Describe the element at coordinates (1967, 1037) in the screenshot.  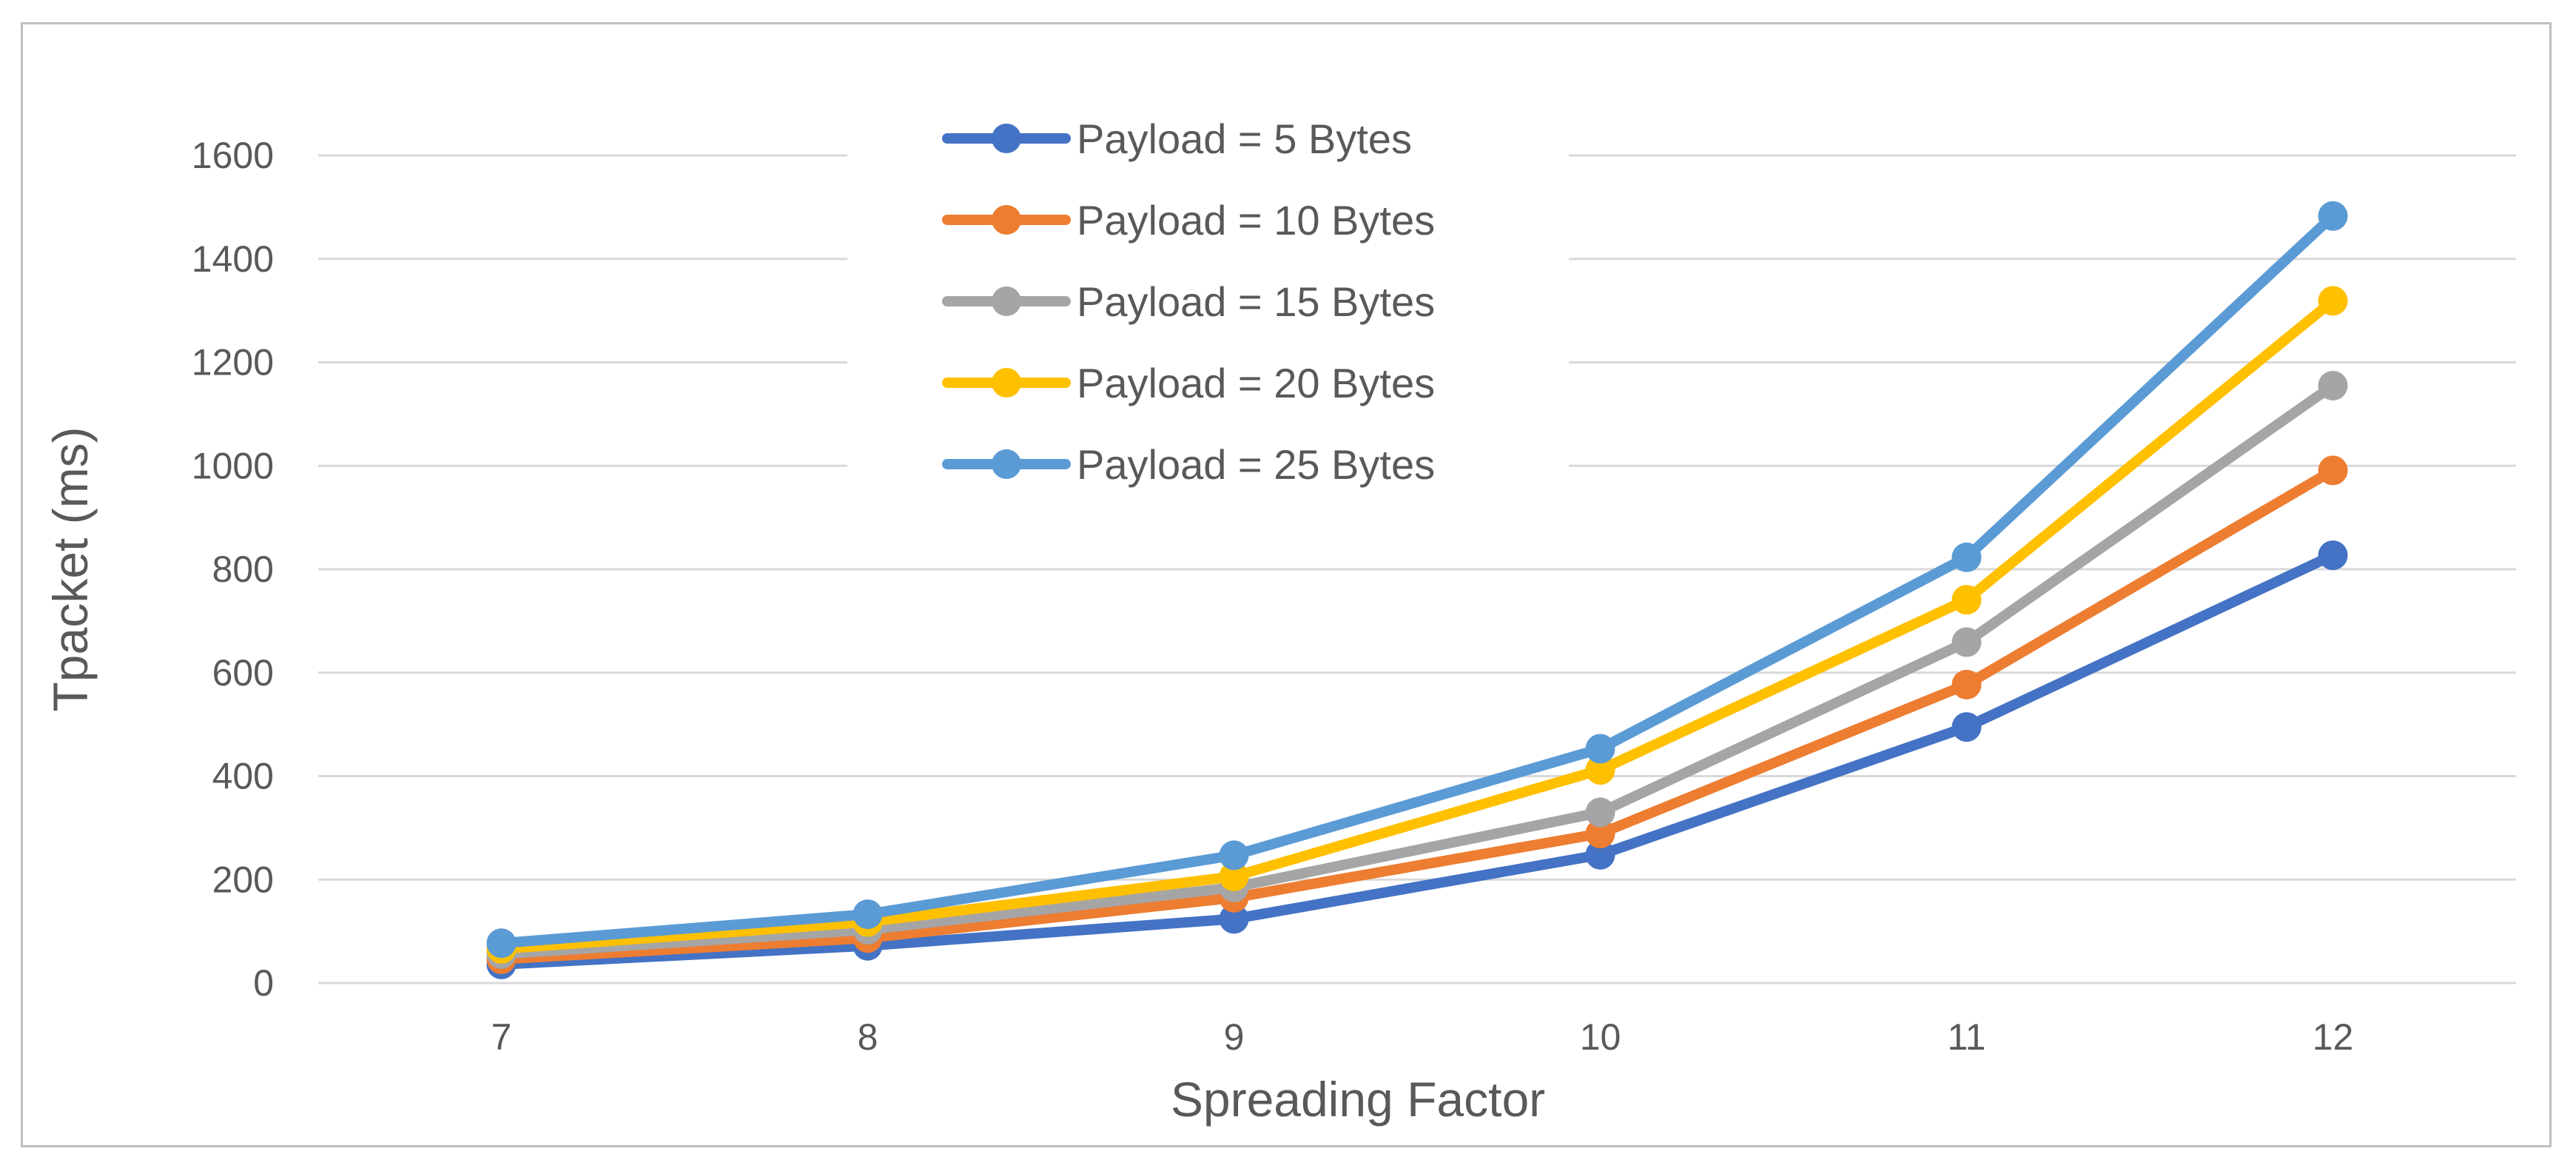
I see `x-tick-label: 11` at that location.